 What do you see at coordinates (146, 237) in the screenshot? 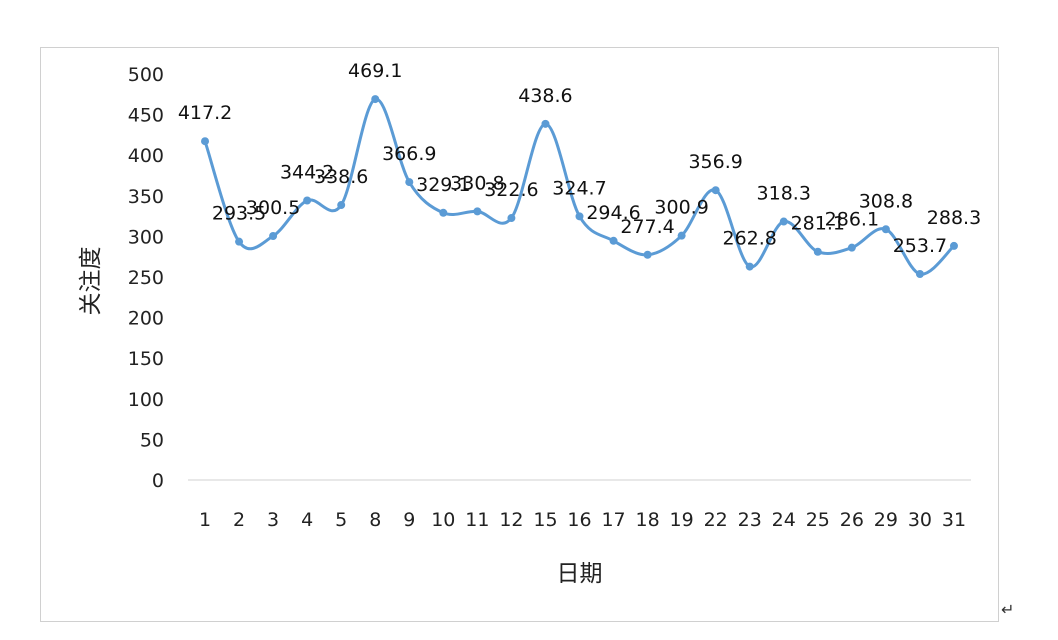
I see `y-tick-label: 300` at bounding box center [146, 237].